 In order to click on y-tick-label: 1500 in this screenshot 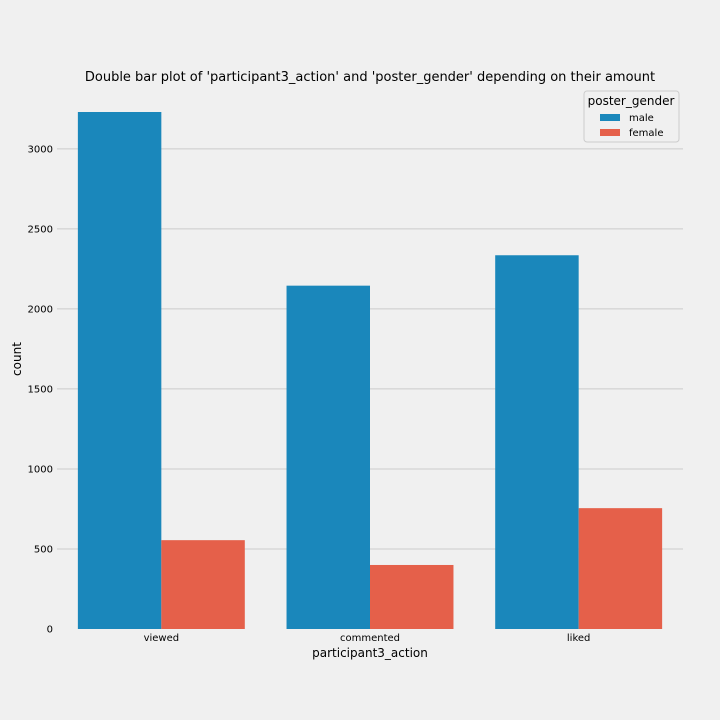, I will do `click(40, 389)`.